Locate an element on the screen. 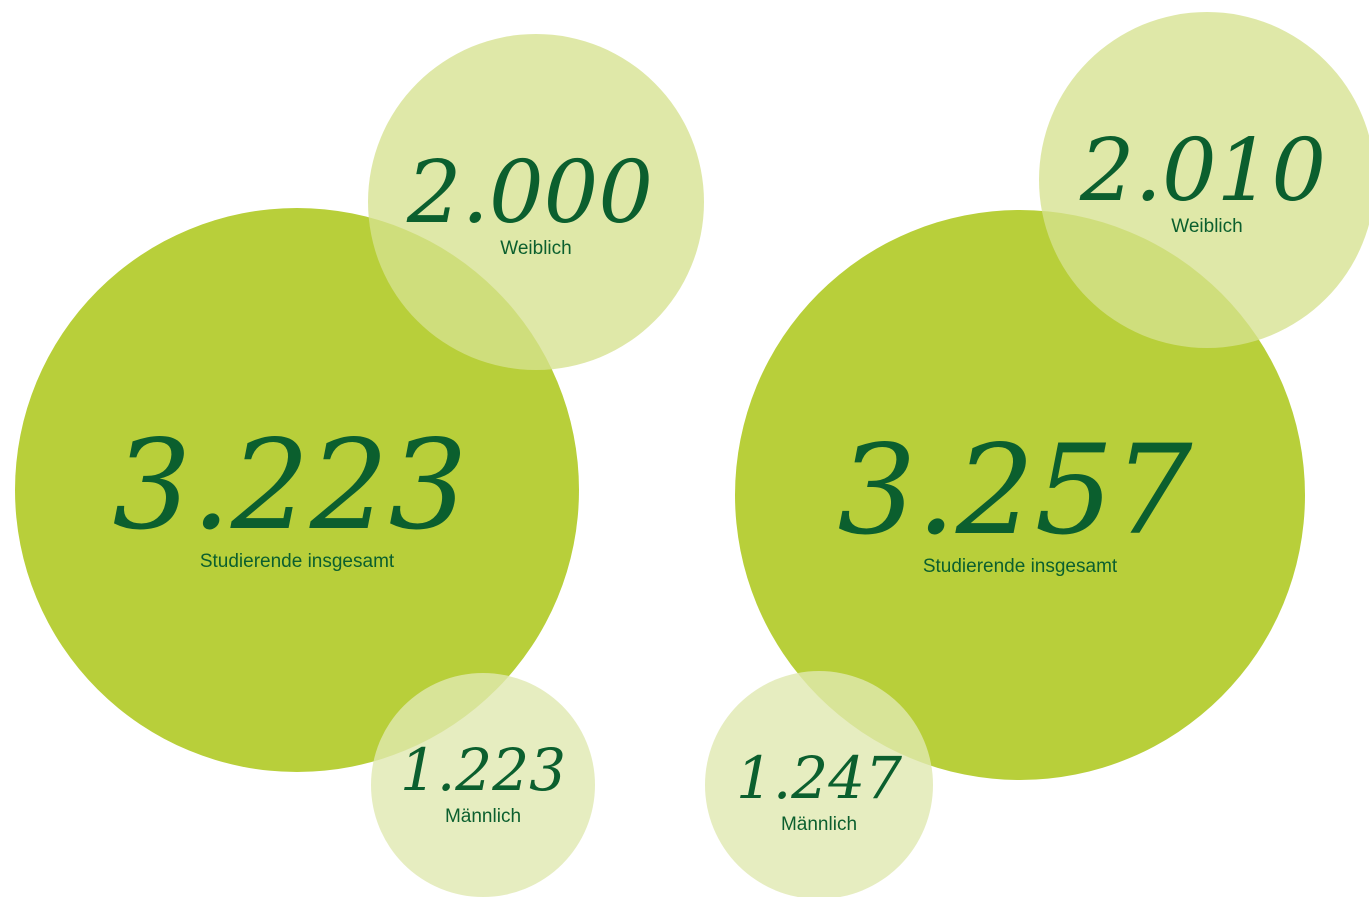 This screenshot has width=1369, height=897. total-value: 3.257 is located at coordinates (1015, 491).